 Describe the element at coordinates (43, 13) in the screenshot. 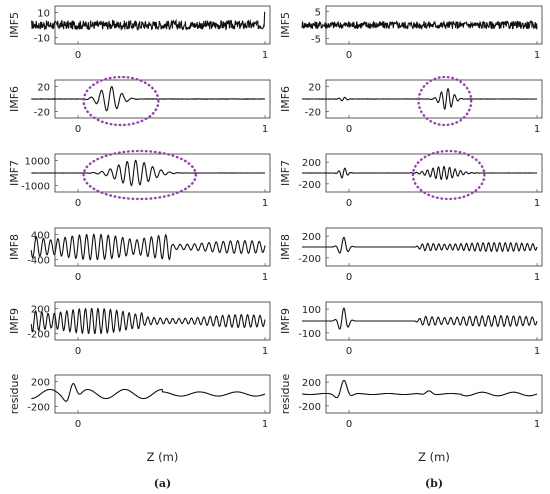

I see `y-tick-label: 10` at that location.